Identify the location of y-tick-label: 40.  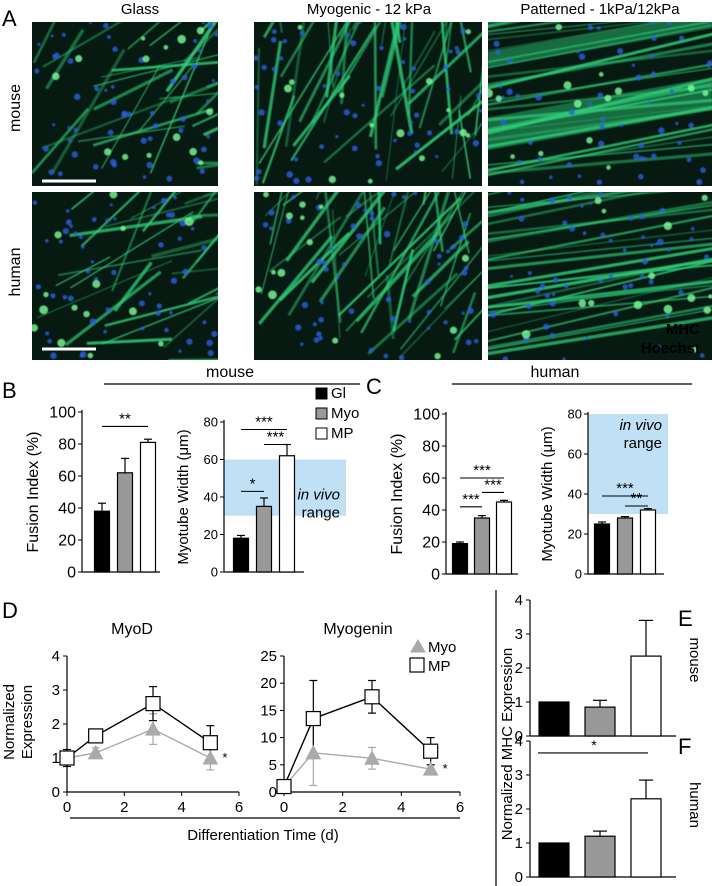
(575, 494).